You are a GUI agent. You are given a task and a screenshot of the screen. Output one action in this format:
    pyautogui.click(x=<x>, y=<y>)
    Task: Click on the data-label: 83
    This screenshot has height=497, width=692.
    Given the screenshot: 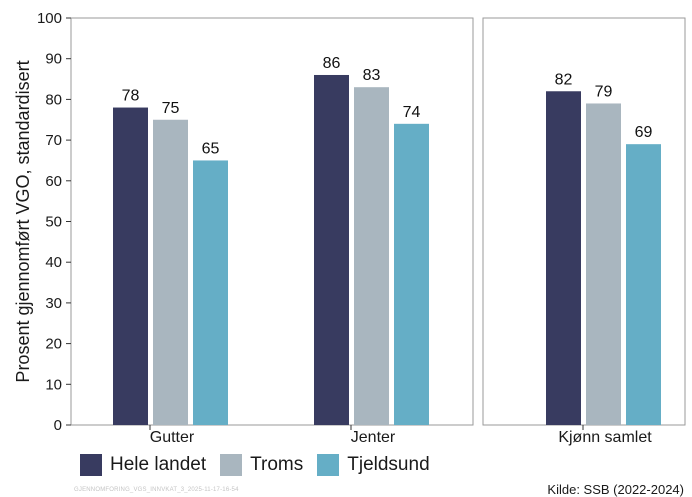 What is the action you would take?
    pyautogui.click(x=372, y=75)
    